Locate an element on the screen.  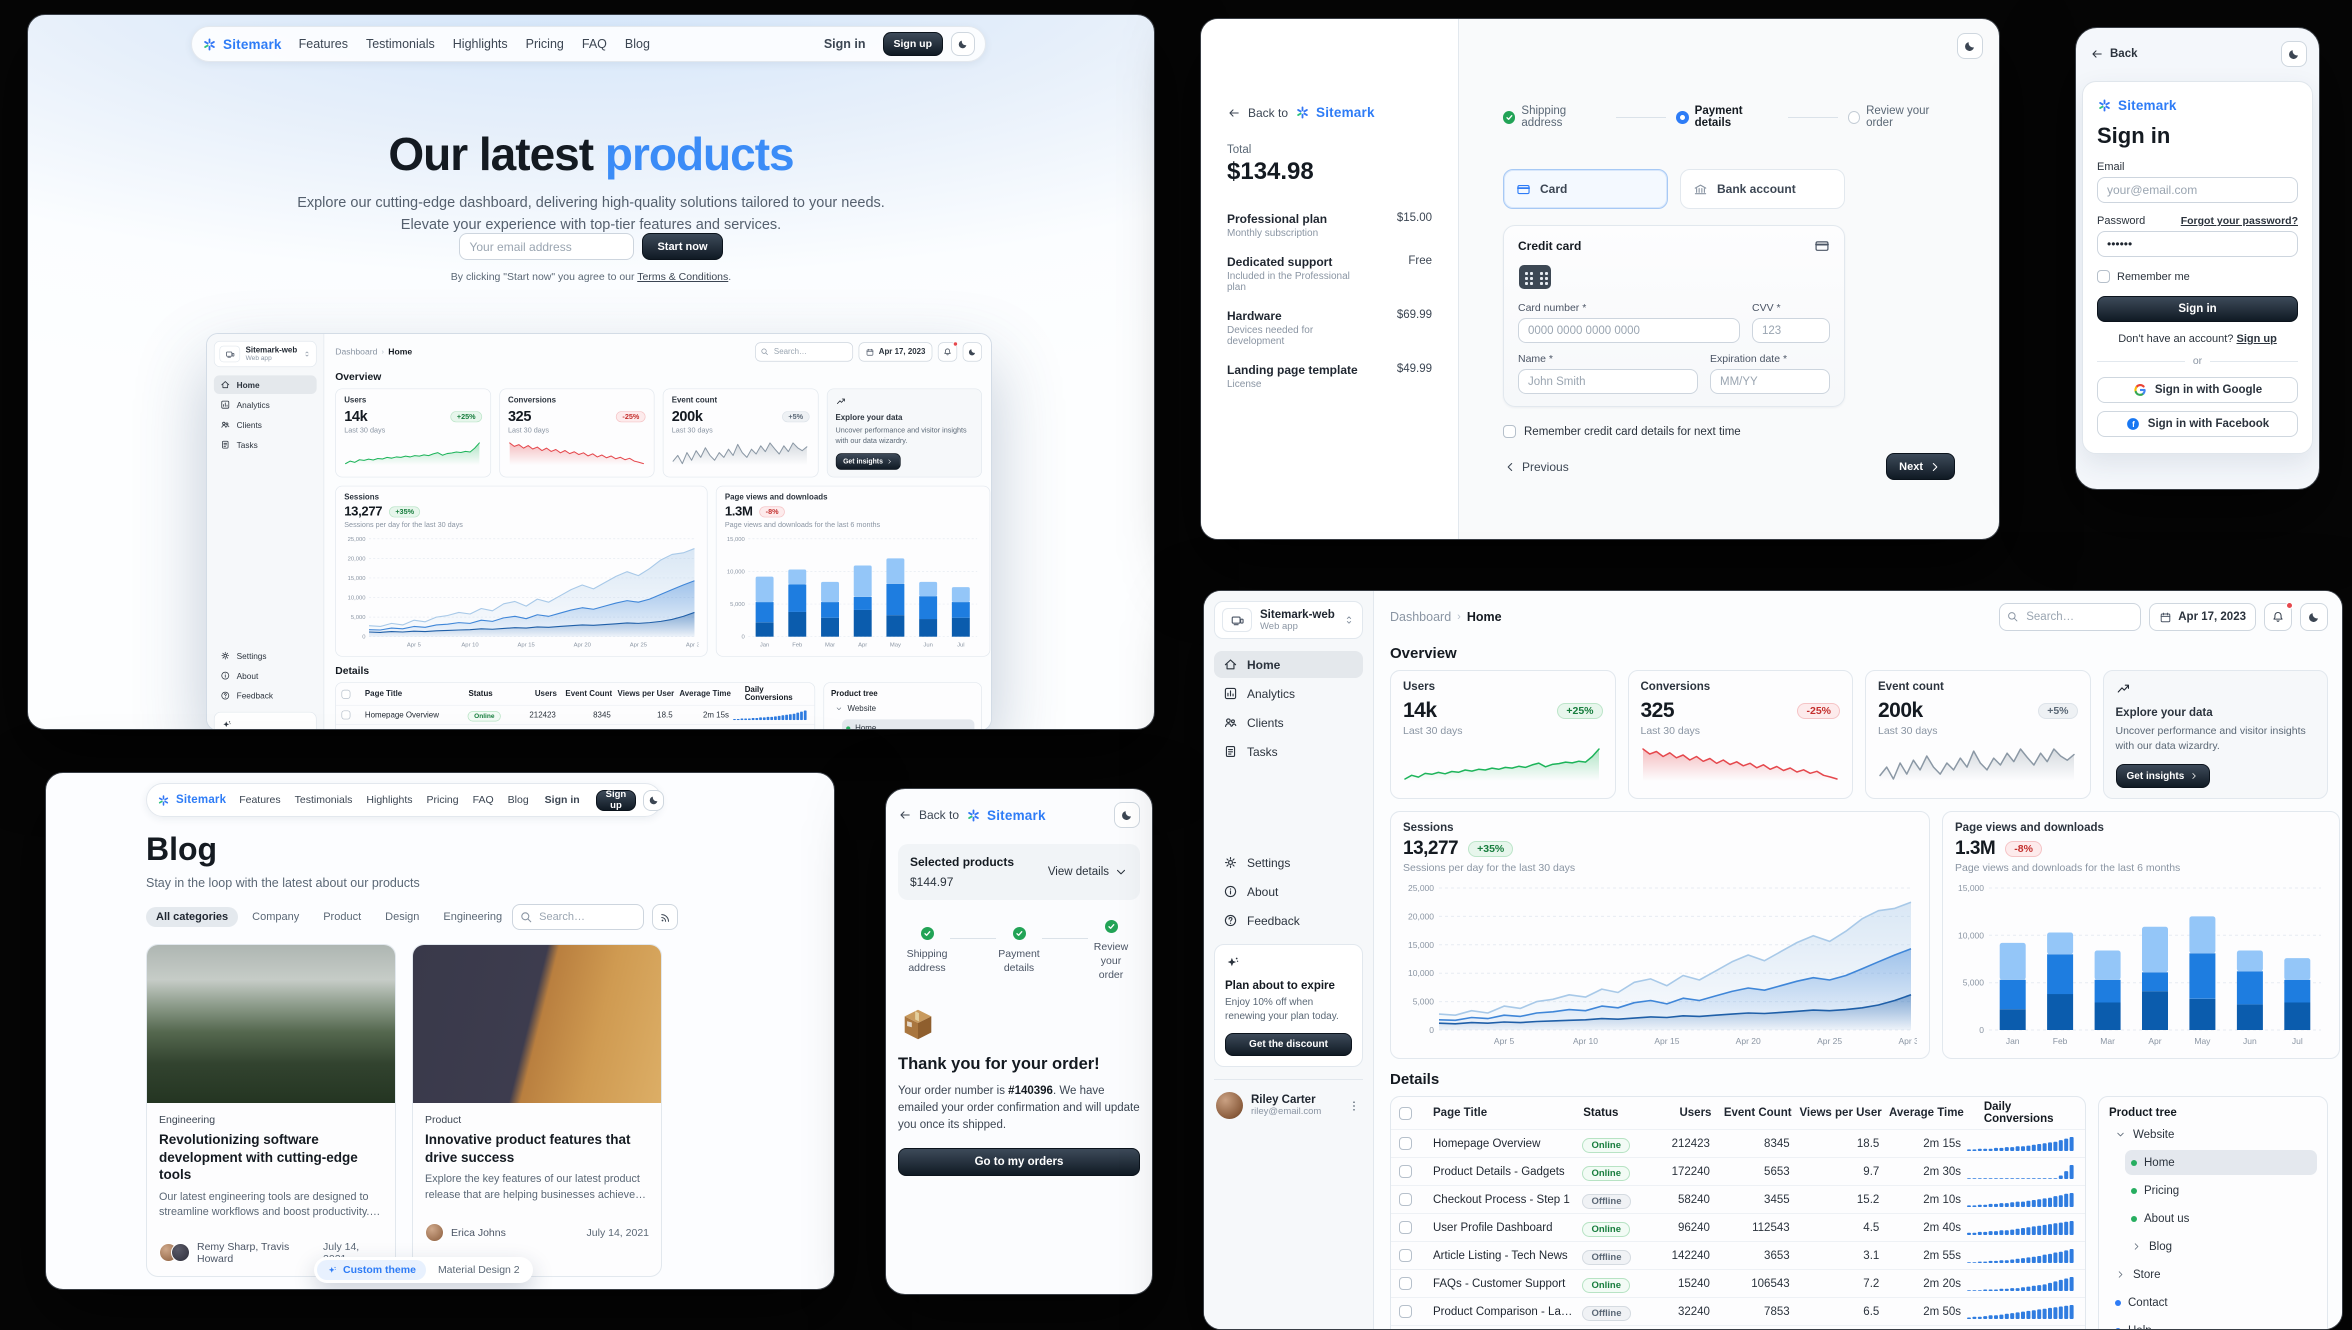
card-number-input is located at coordinates (1629, 330).